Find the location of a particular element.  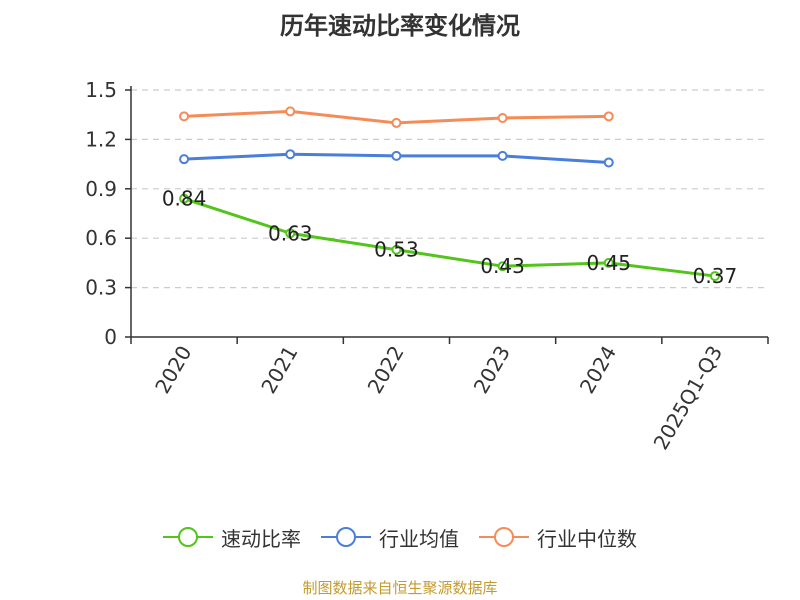

x-tick-label: 2021 is located at coordinates (279, 370).